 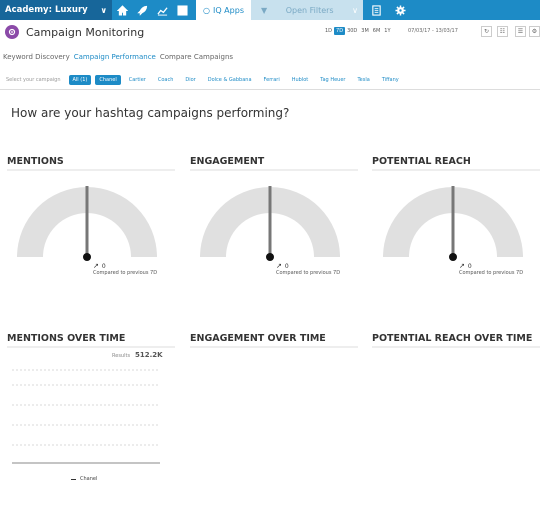 I want to click on chip-cartier: Cartier, so click(x=137, y=79).